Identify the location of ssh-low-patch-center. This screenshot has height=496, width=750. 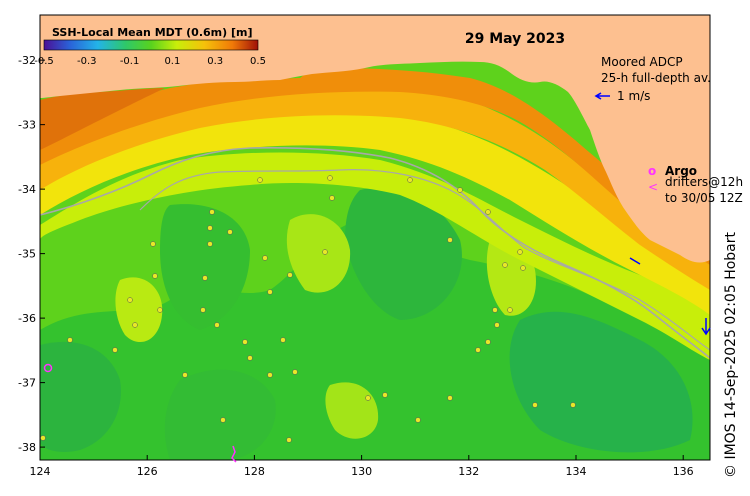
(403, 253).